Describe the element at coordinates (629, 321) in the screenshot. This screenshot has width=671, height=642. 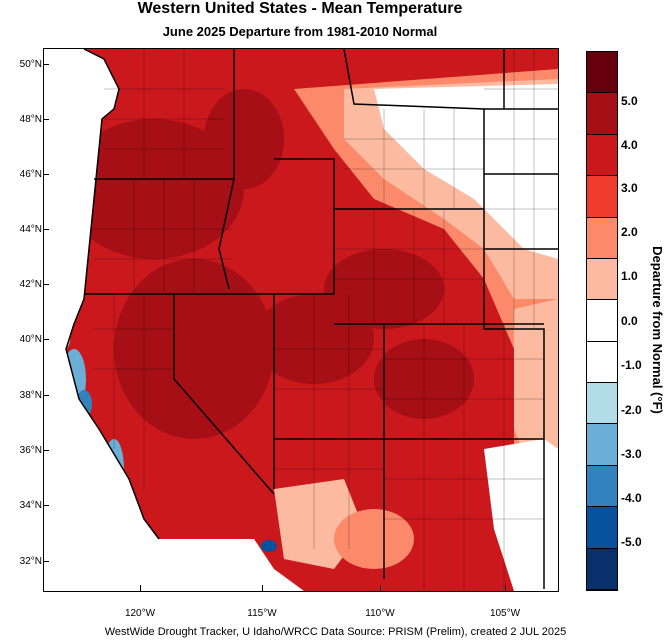
I see `legend-label-0: 0.0` at that location.